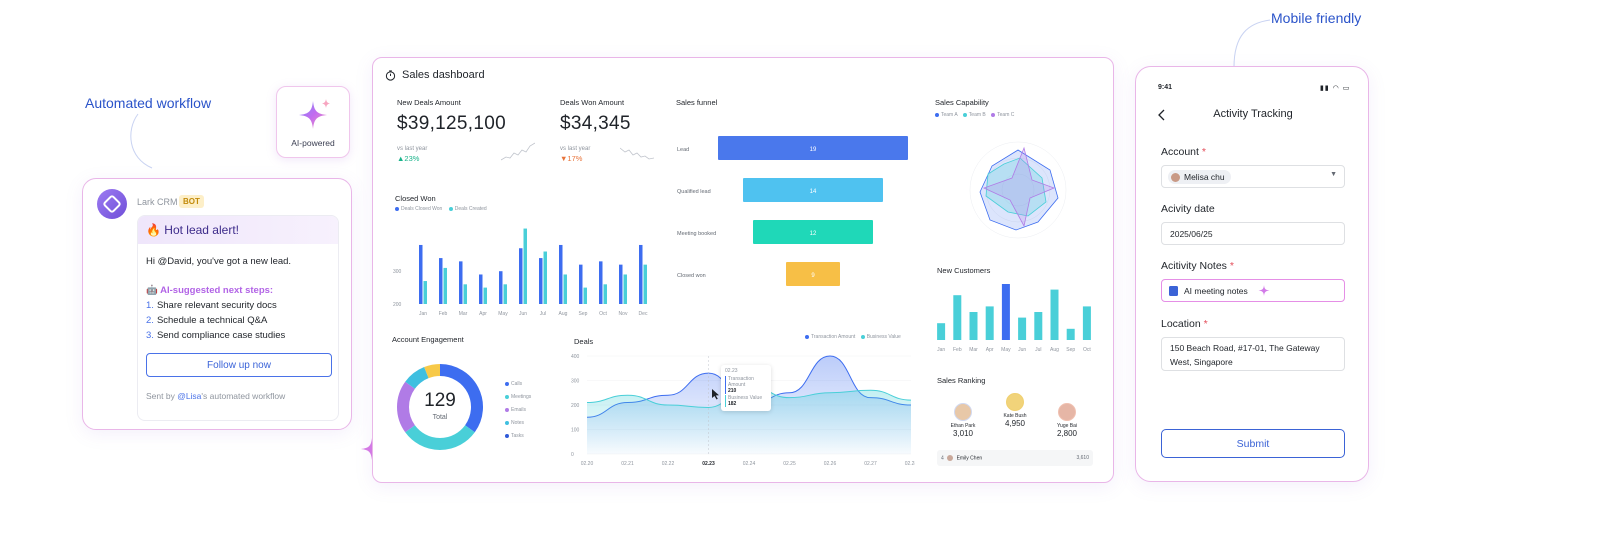  Describe the element at coordinates (575, 357) in the screenshot. I see `y-tick-label: 400` at that location.